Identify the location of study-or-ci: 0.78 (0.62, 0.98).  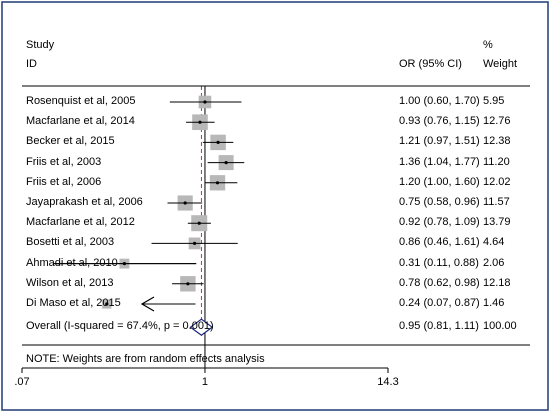
(439, 282).